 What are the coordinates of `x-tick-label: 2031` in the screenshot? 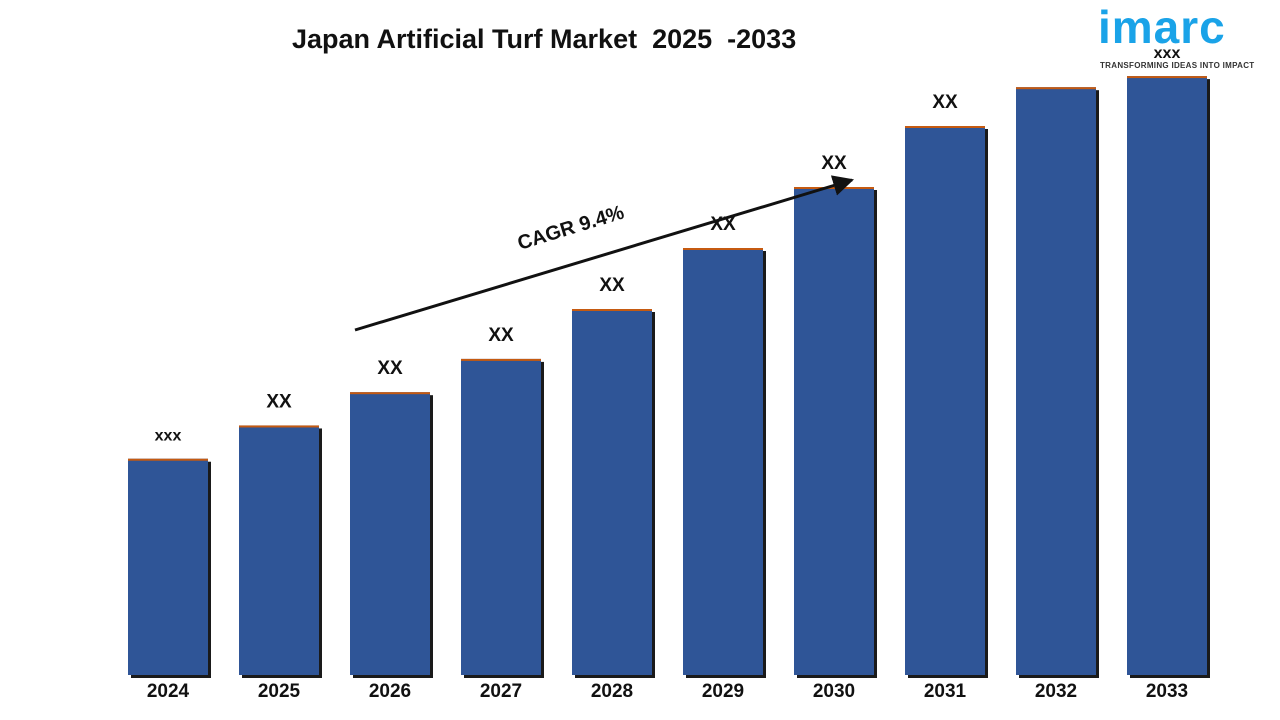 It's located at (945, 691).